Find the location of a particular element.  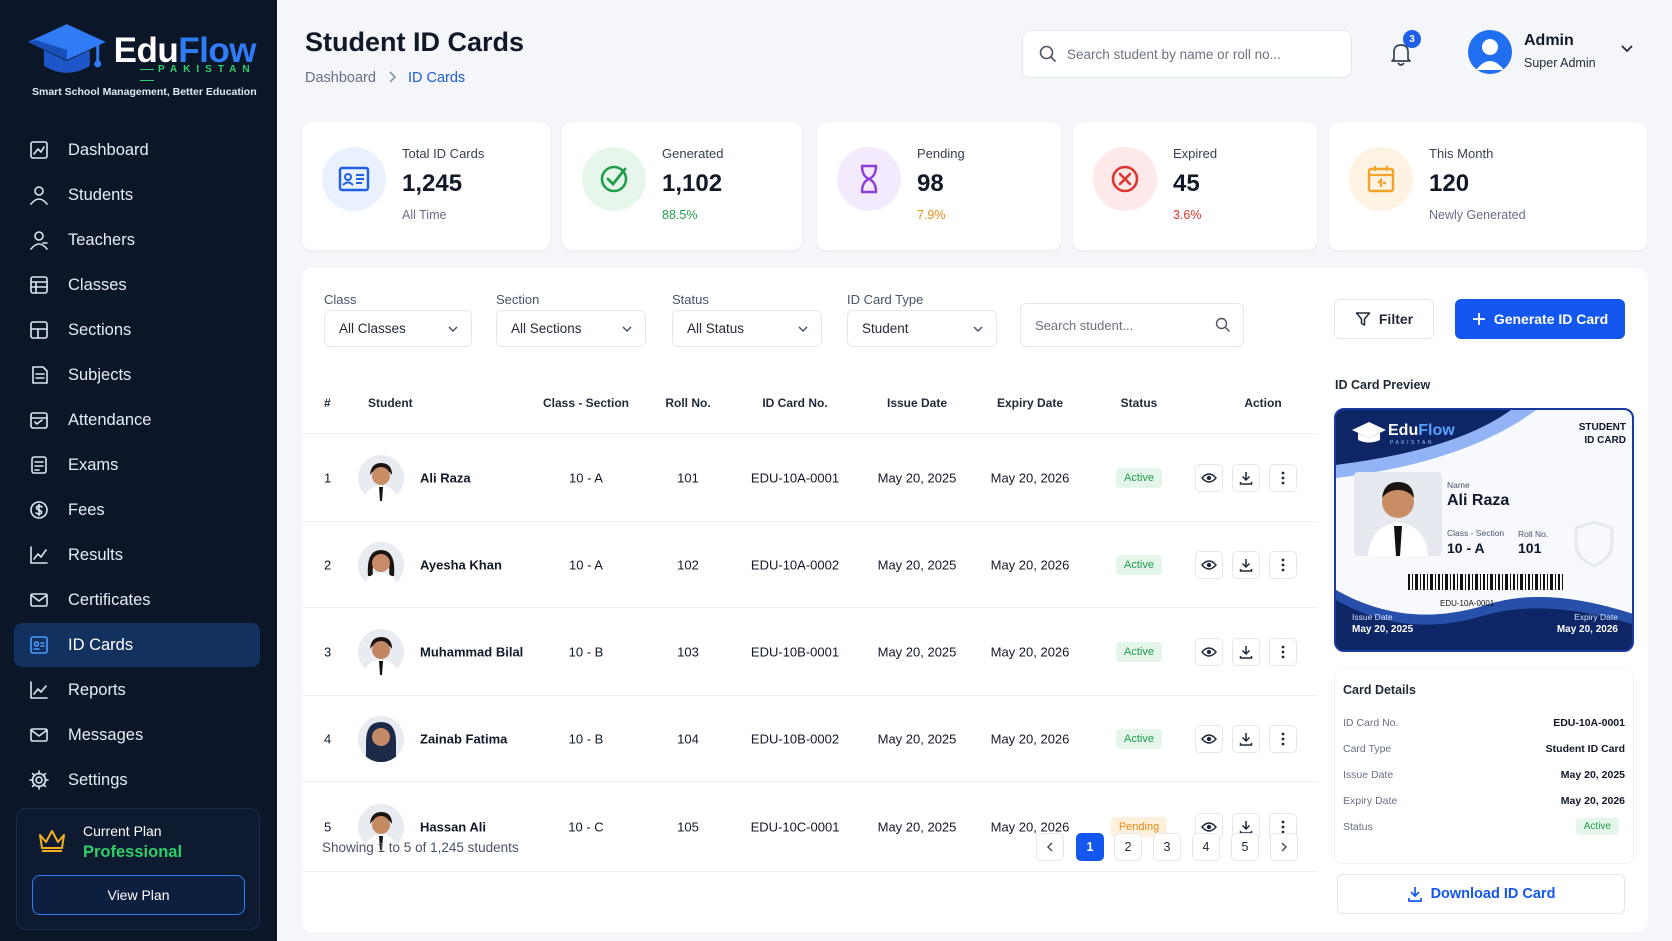

avatar is located at coordinates (1490, 52).